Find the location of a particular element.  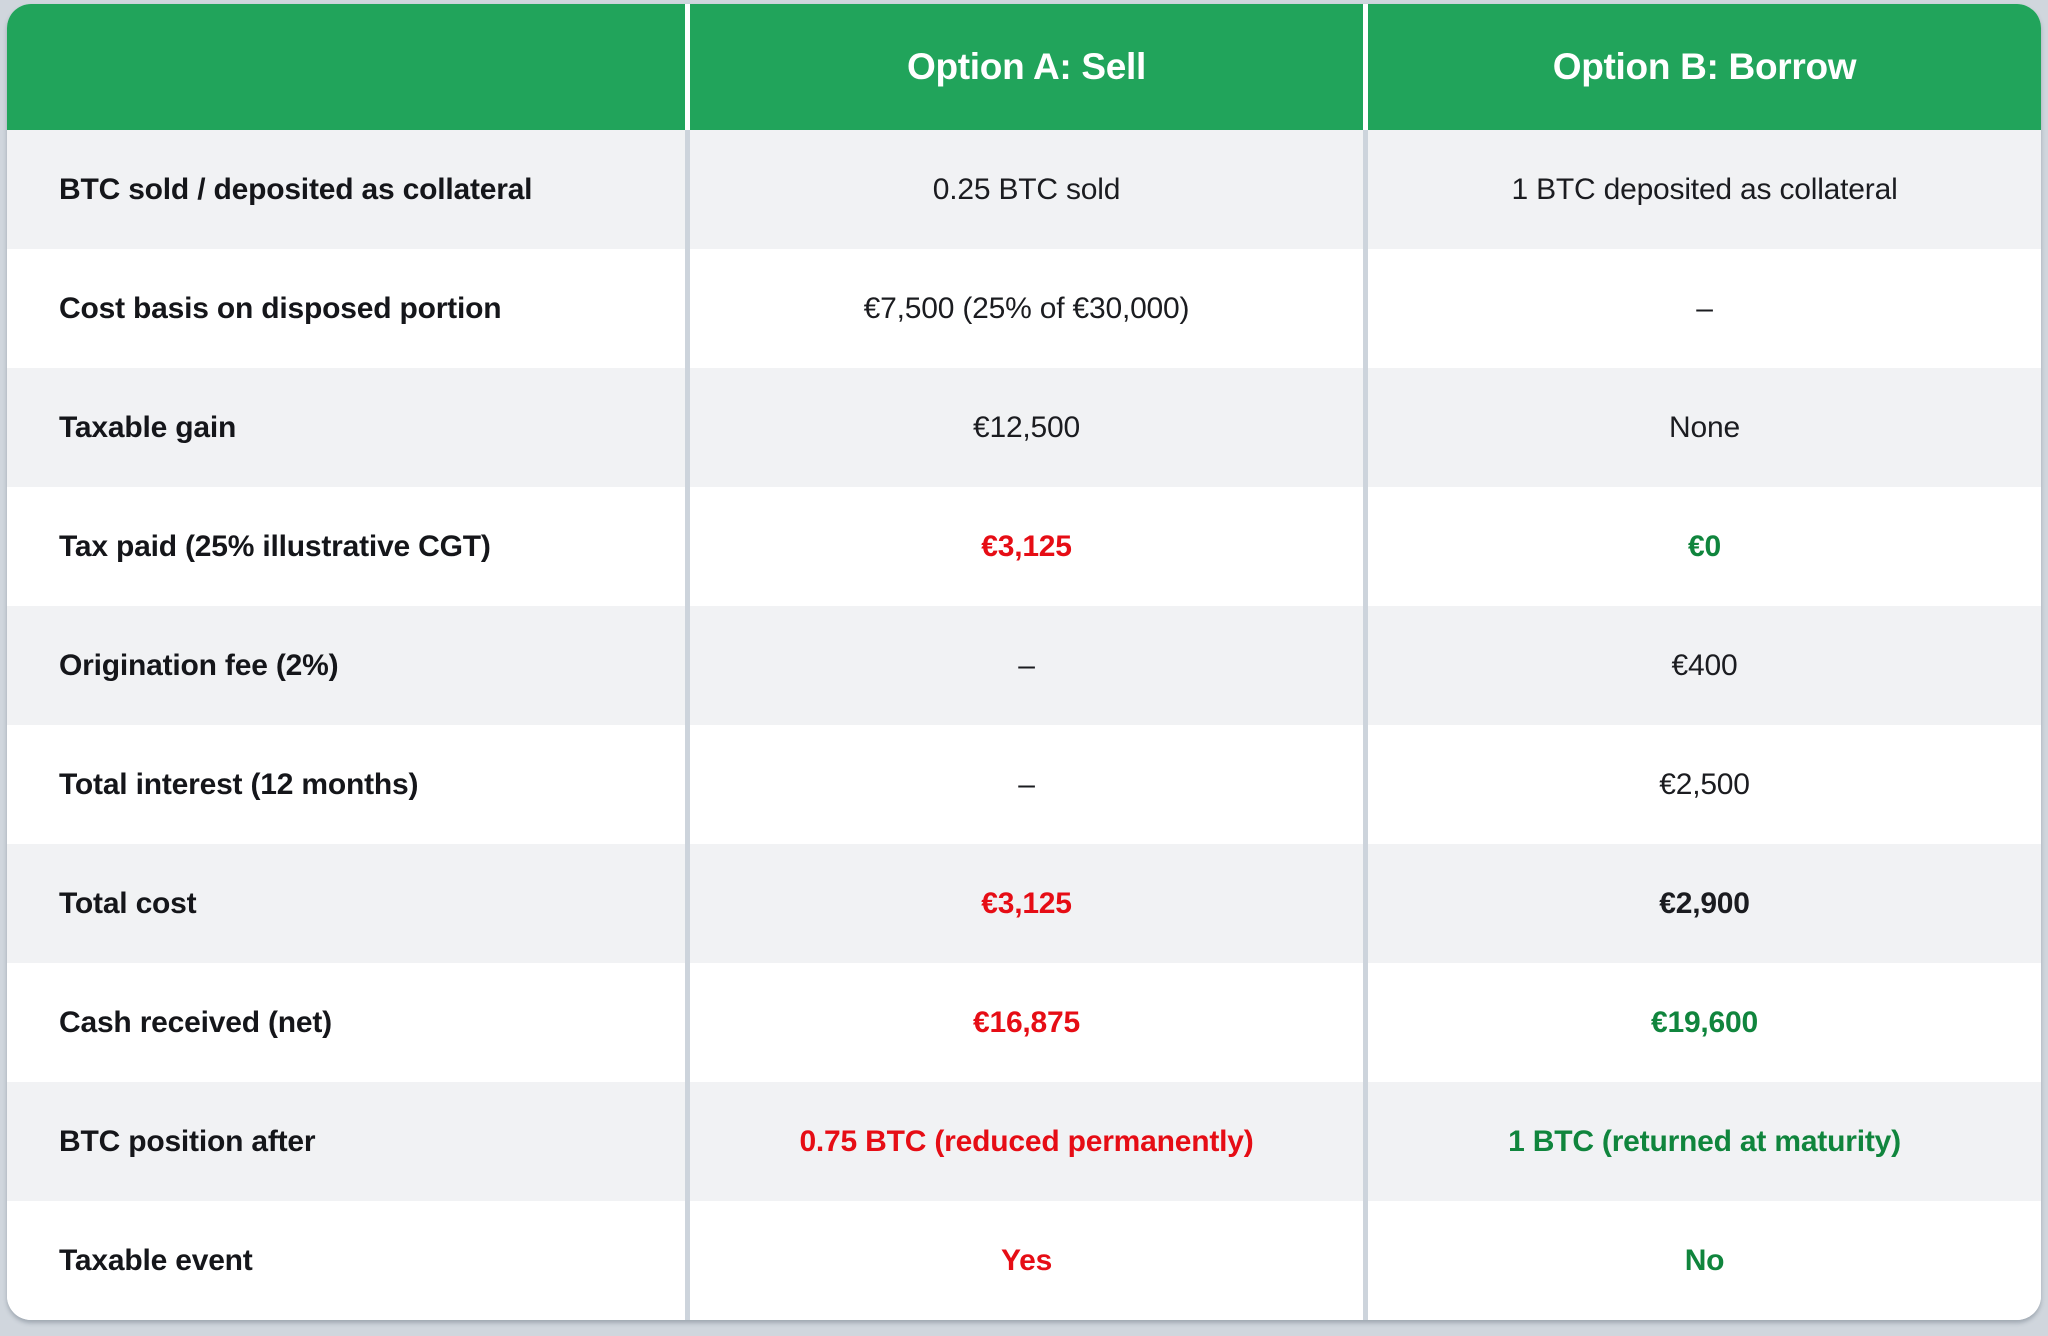

option-b-value: None is located at coordinates (1702, 427).